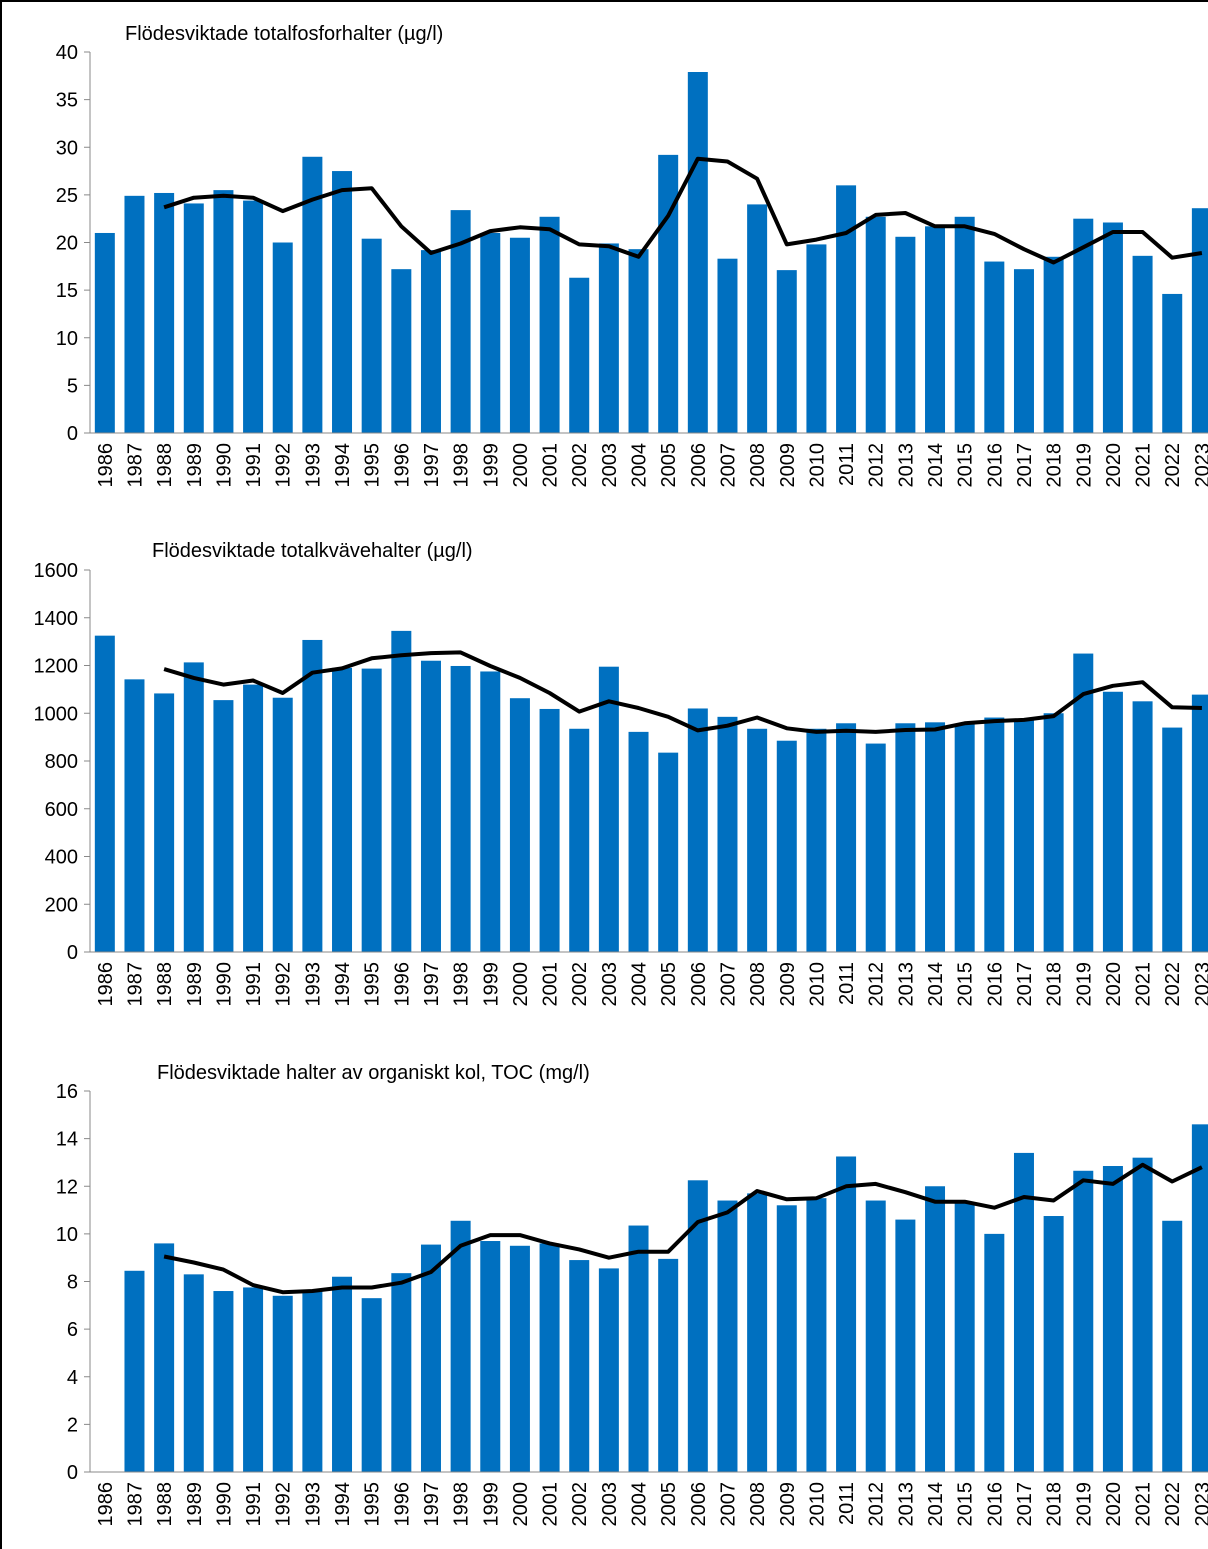 This screenshot has width=1208, height=1549. I want to click on x-tick-label: 2014, so click(936, 1504).